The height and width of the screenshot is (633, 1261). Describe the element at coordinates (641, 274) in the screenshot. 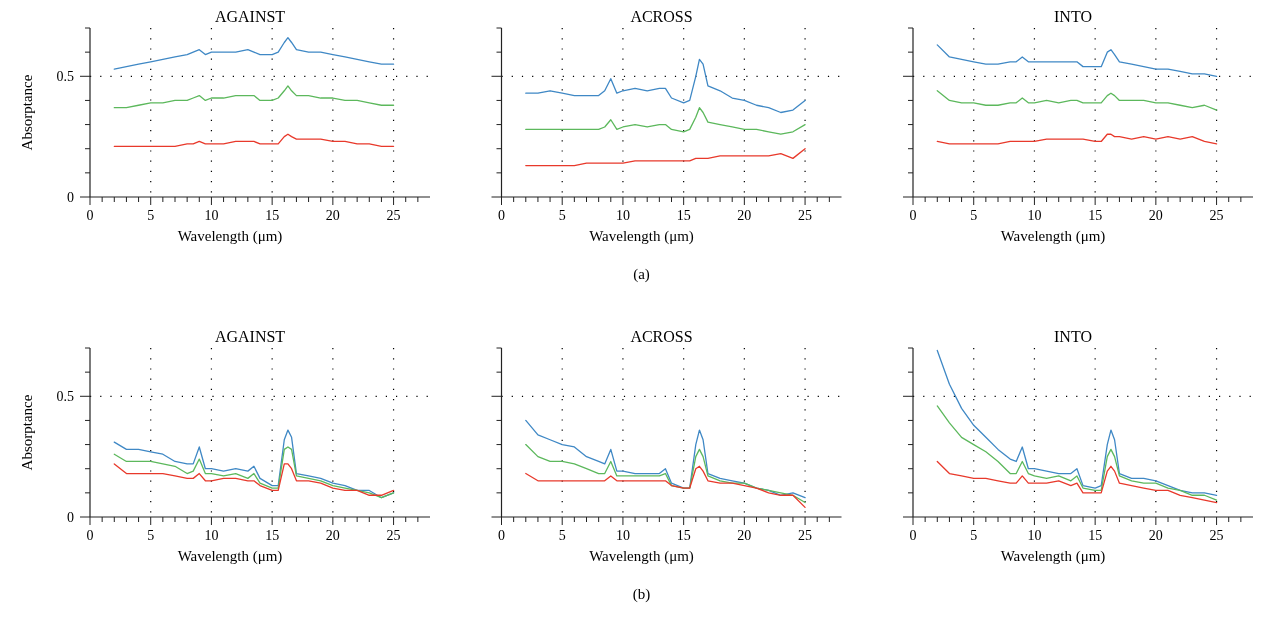

I see `text: (a)` at that location.